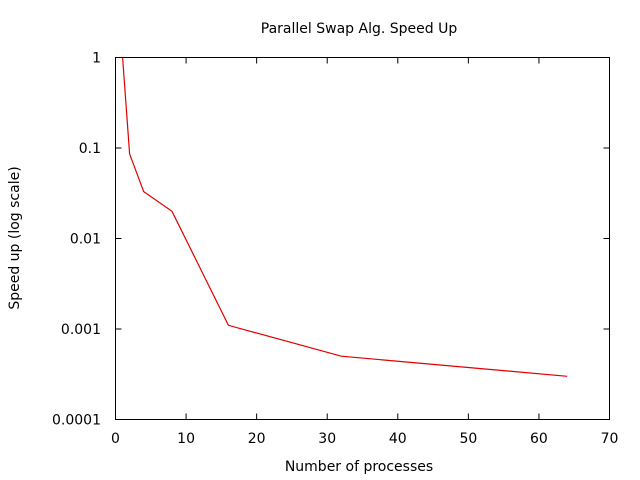 This screenshot has width=640, height=480. I want to click on x-tick-label: 60, so click(539, 439).